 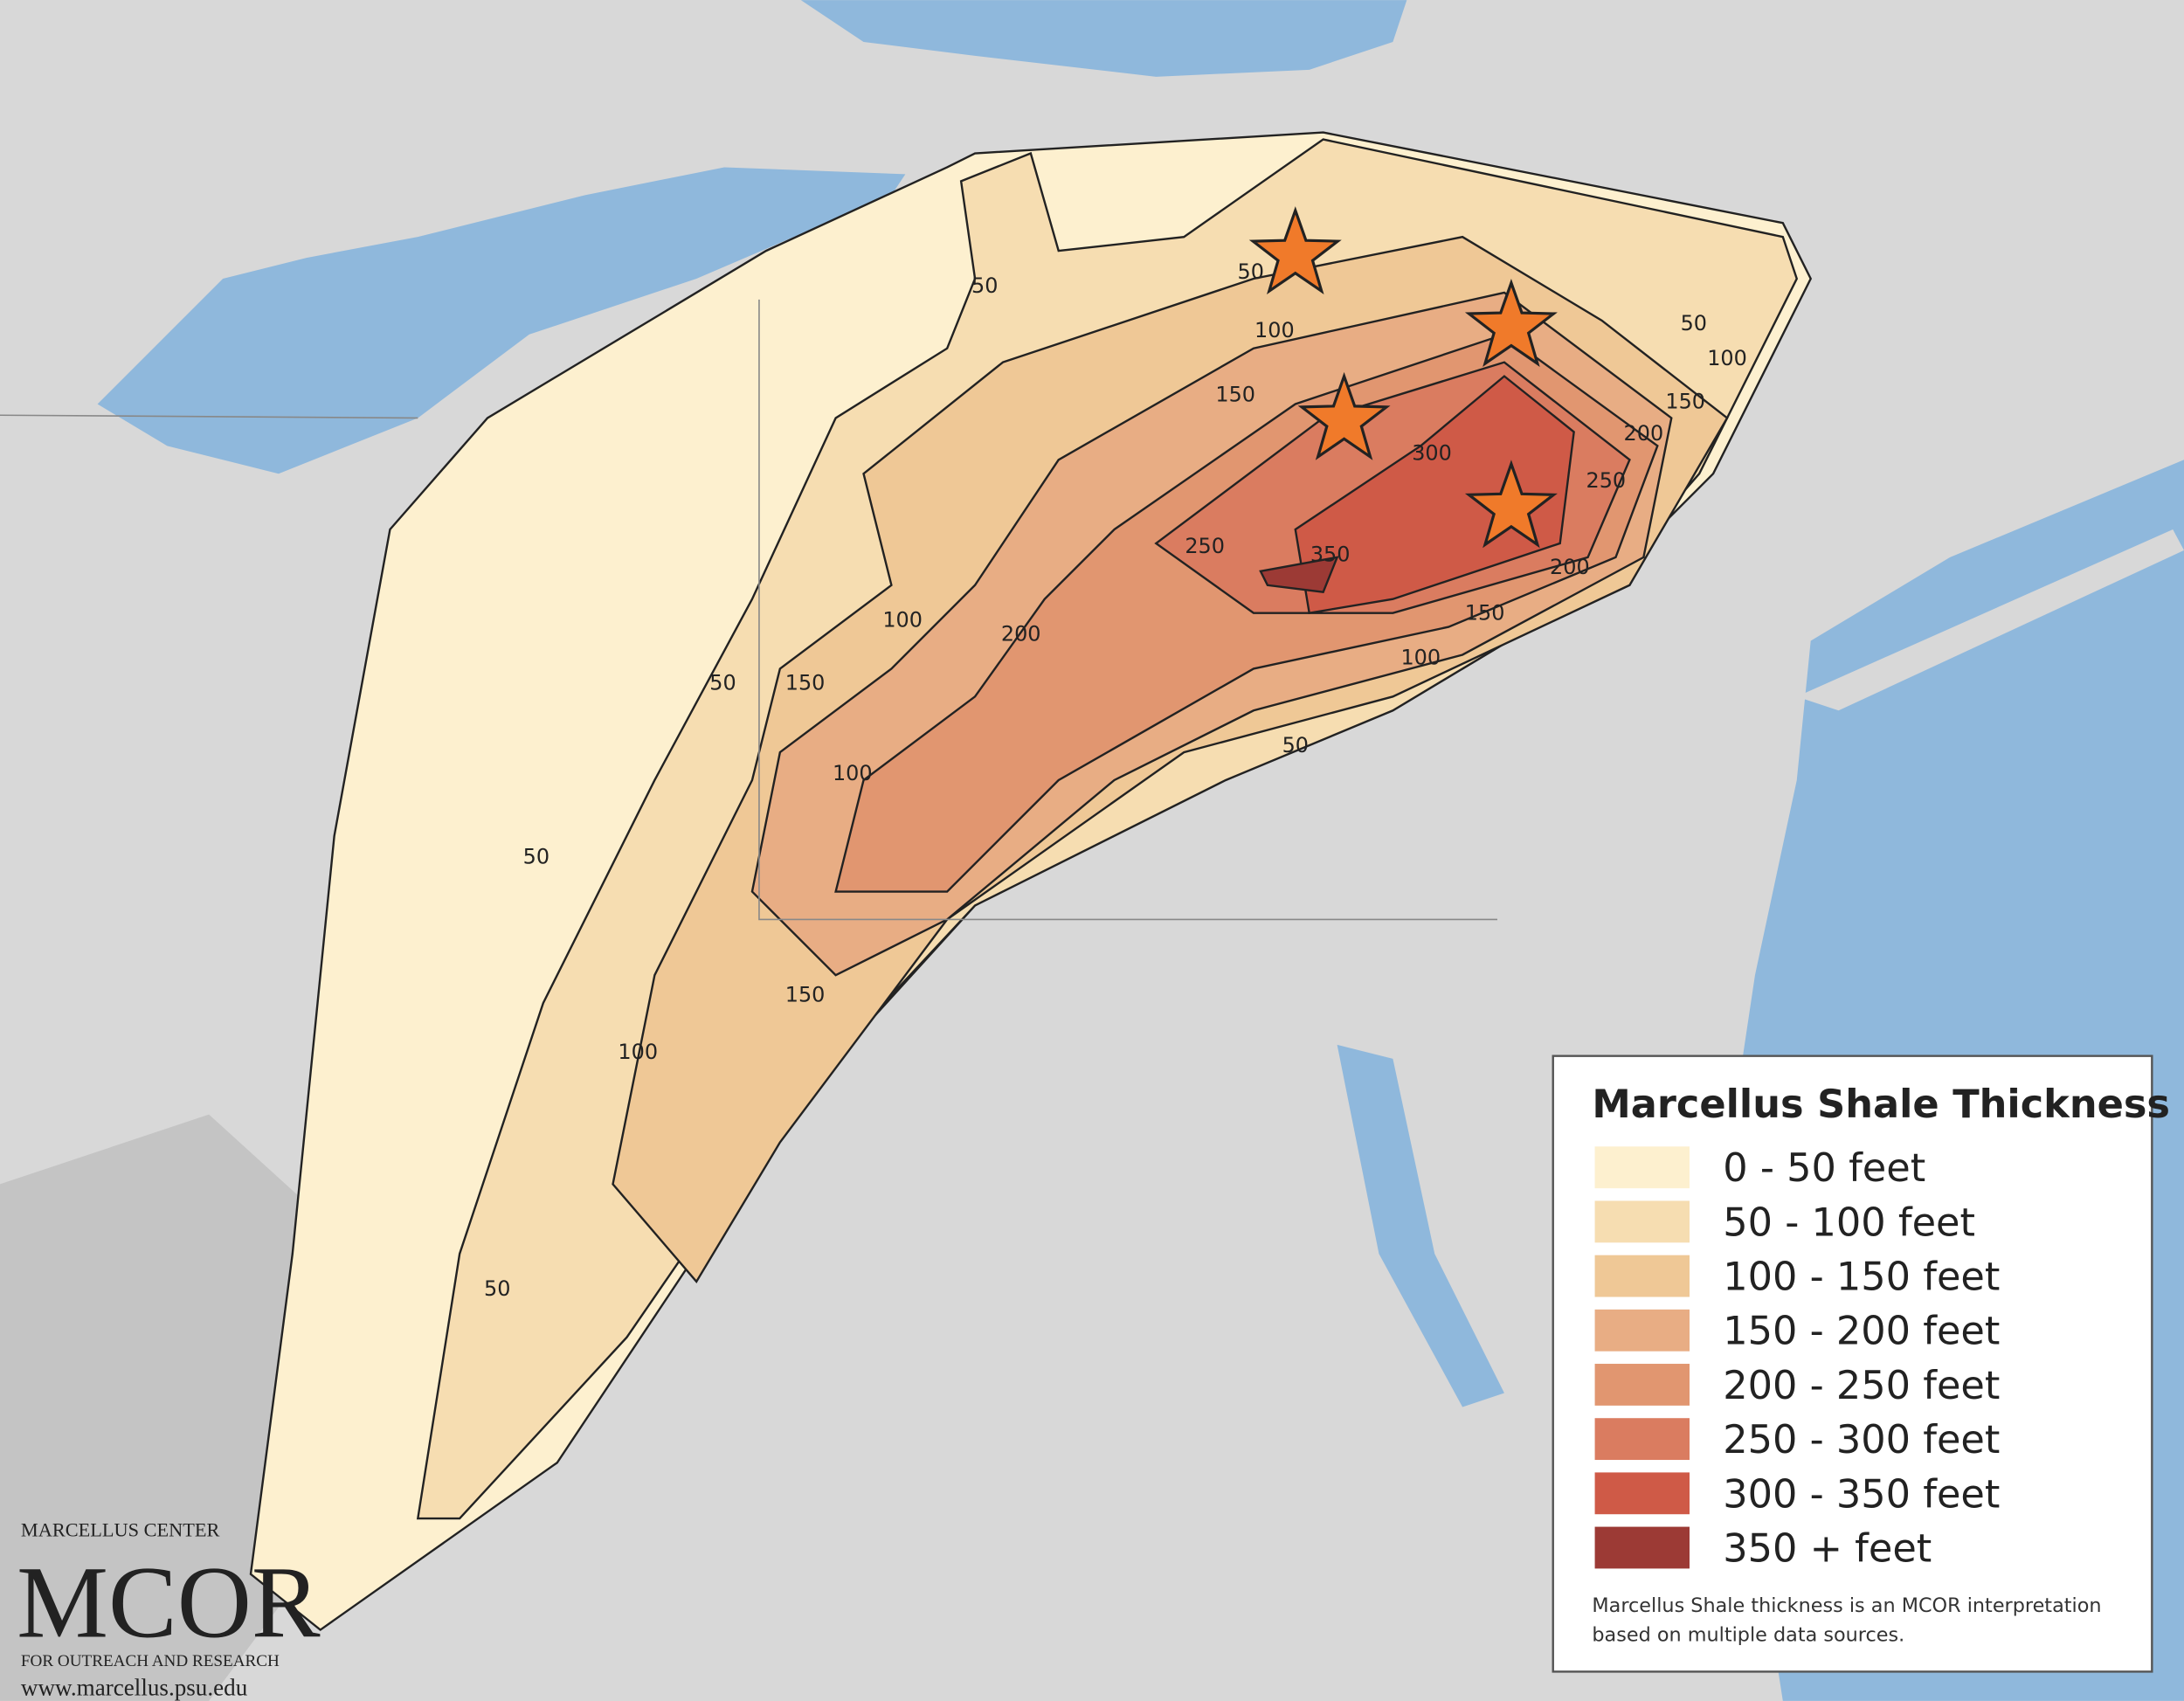 What do you see at coordinates (150, 1661) in the screenshot?
I see `logo-tagline: FOR OUTREACH AND RESEARCH` at bounding box center [150, 1661].